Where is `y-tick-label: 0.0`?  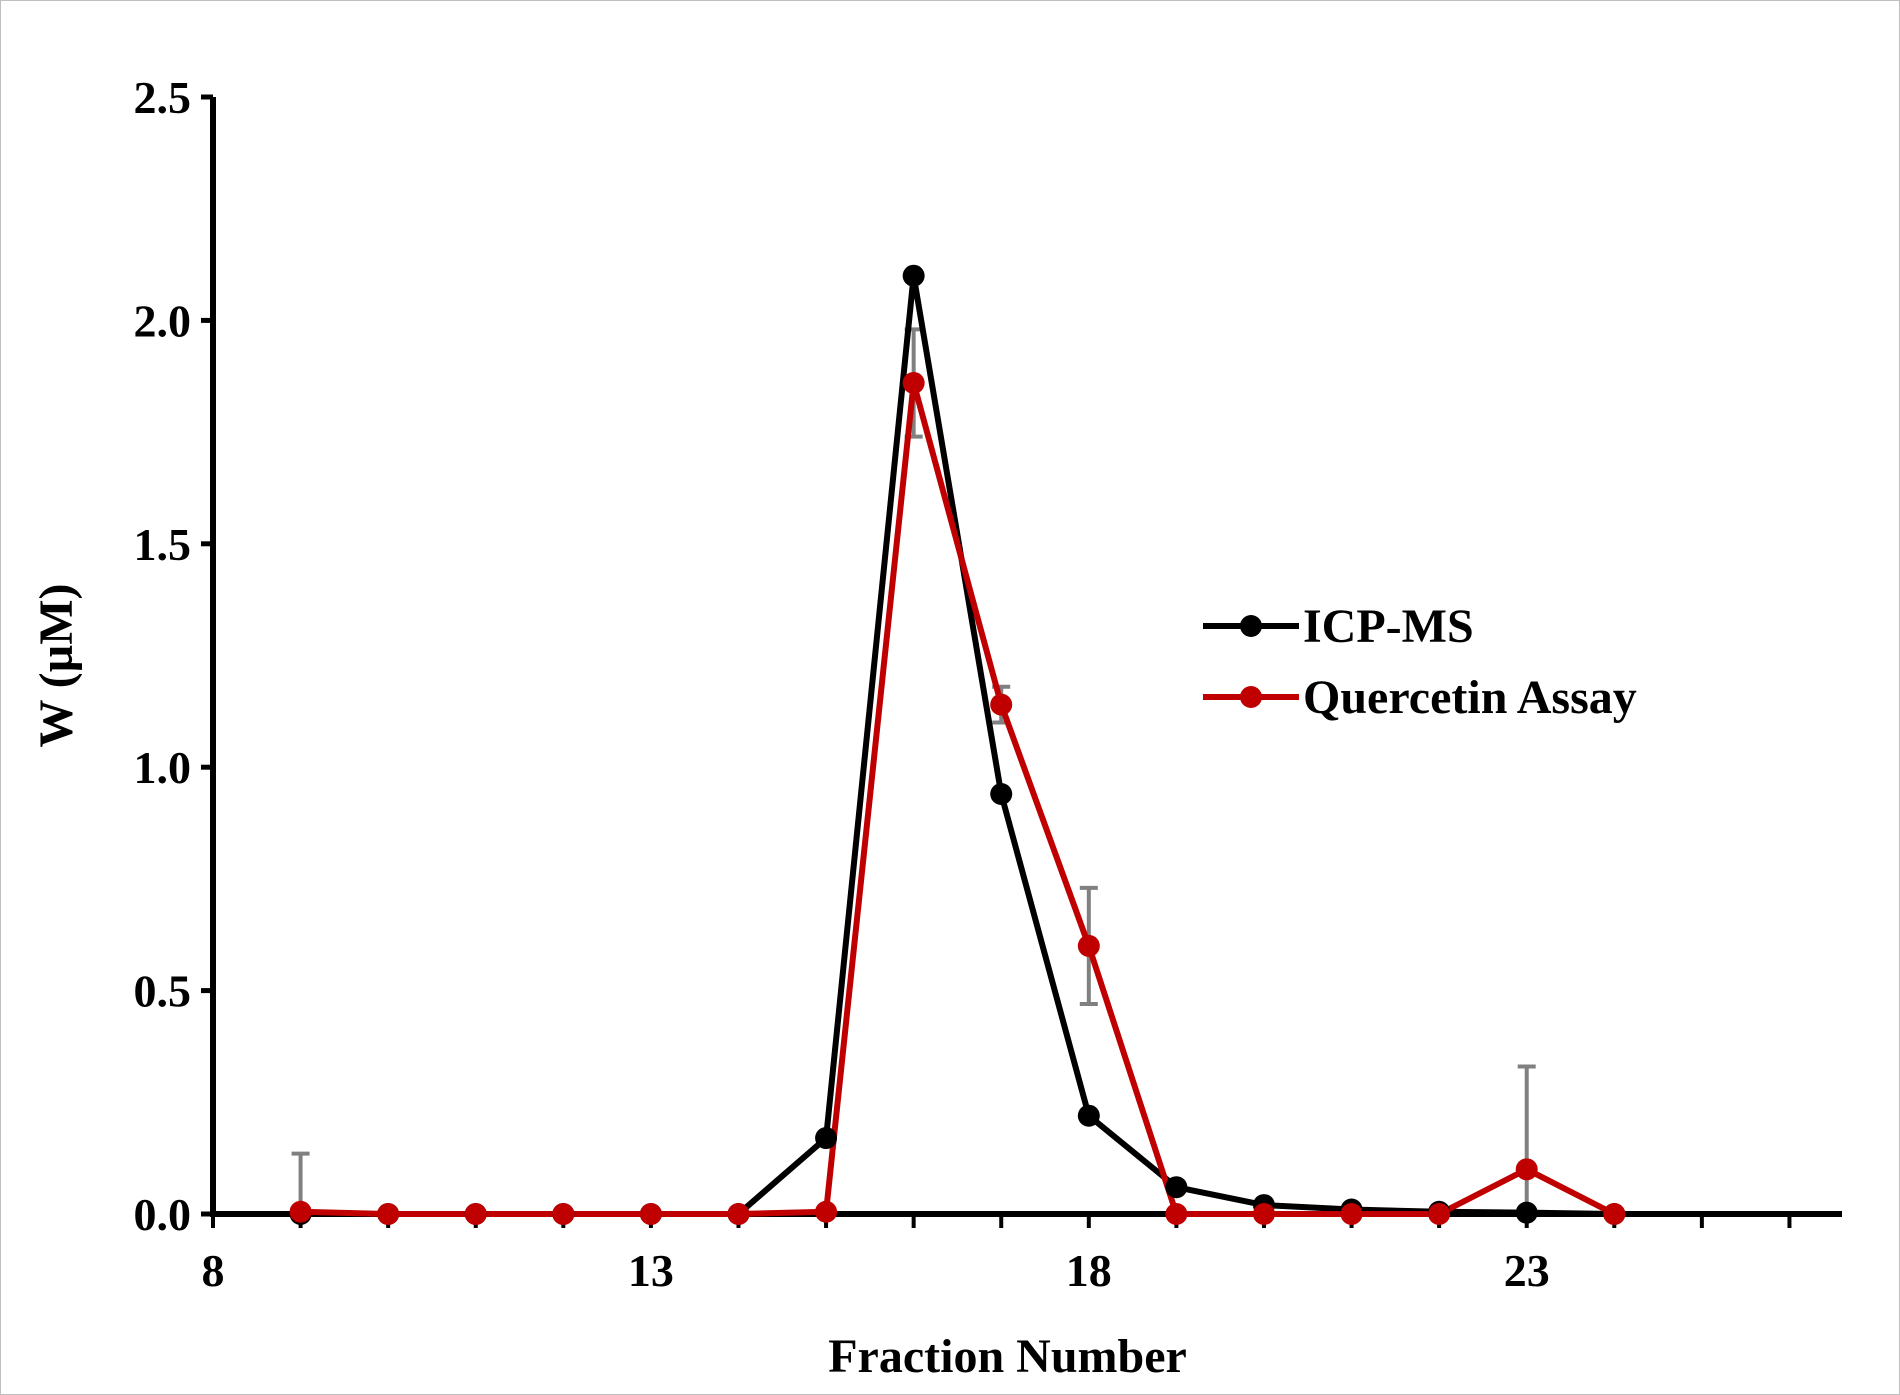
y-tick-label: 0.0 is located at coordinates (163, 1214).